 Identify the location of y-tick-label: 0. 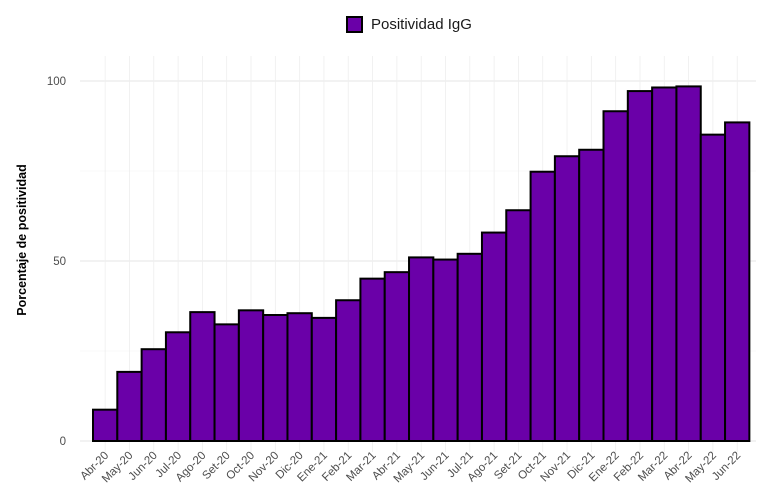
(63, 442).